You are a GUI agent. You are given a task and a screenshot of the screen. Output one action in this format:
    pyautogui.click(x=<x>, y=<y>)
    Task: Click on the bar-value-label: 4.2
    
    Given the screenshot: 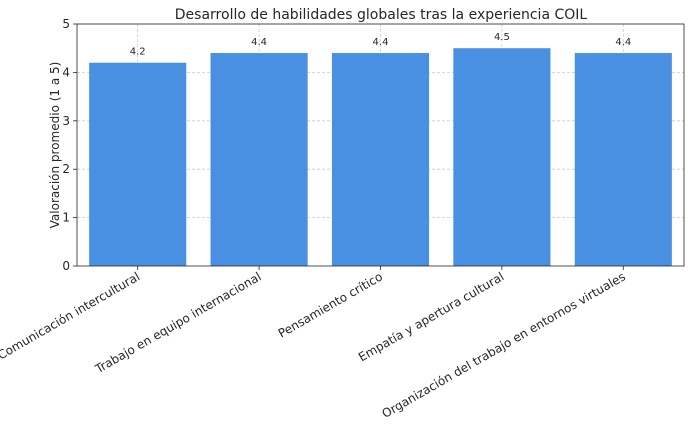 What is the action you would take?
    pyautogui.click(x=138, y=52)
    